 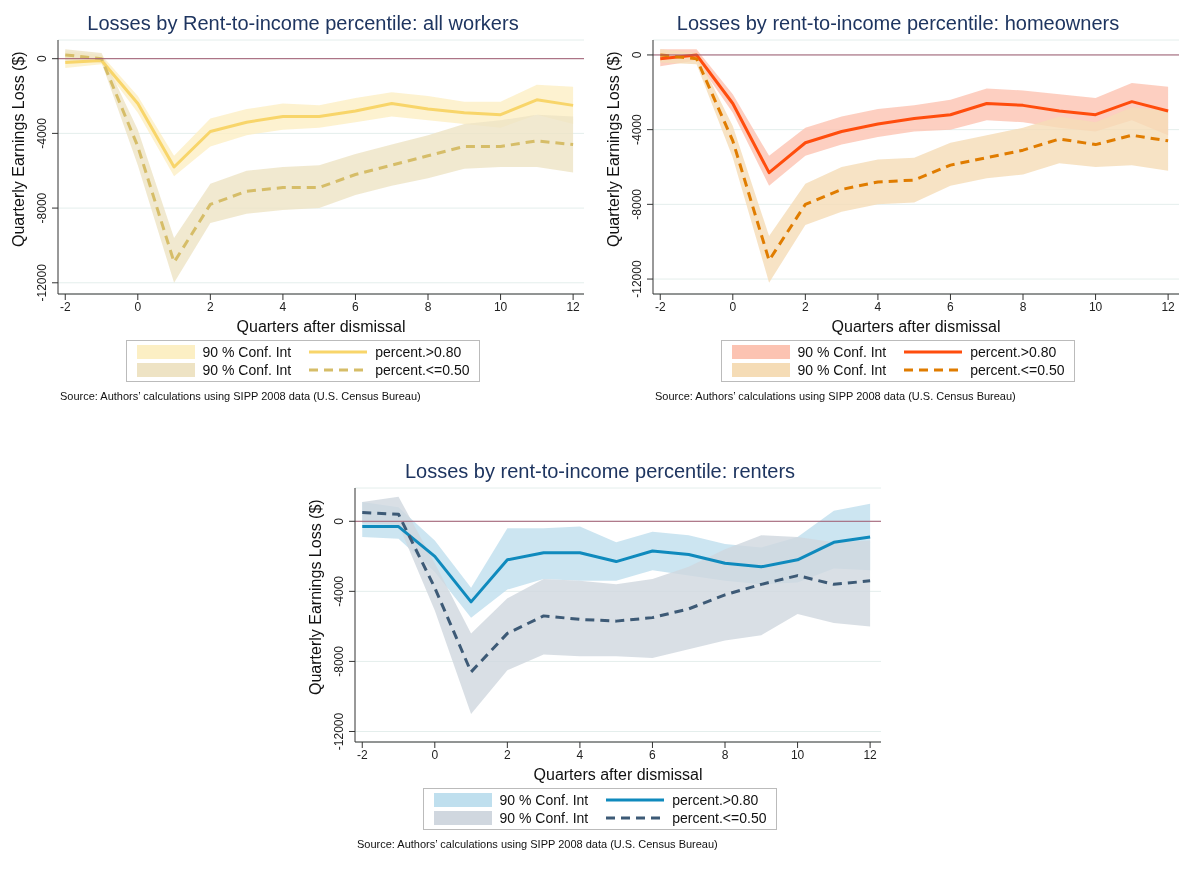 I want to click on chart-title: Losses by Rent-to-income percentile: all workers, so click(x=303, y=23).